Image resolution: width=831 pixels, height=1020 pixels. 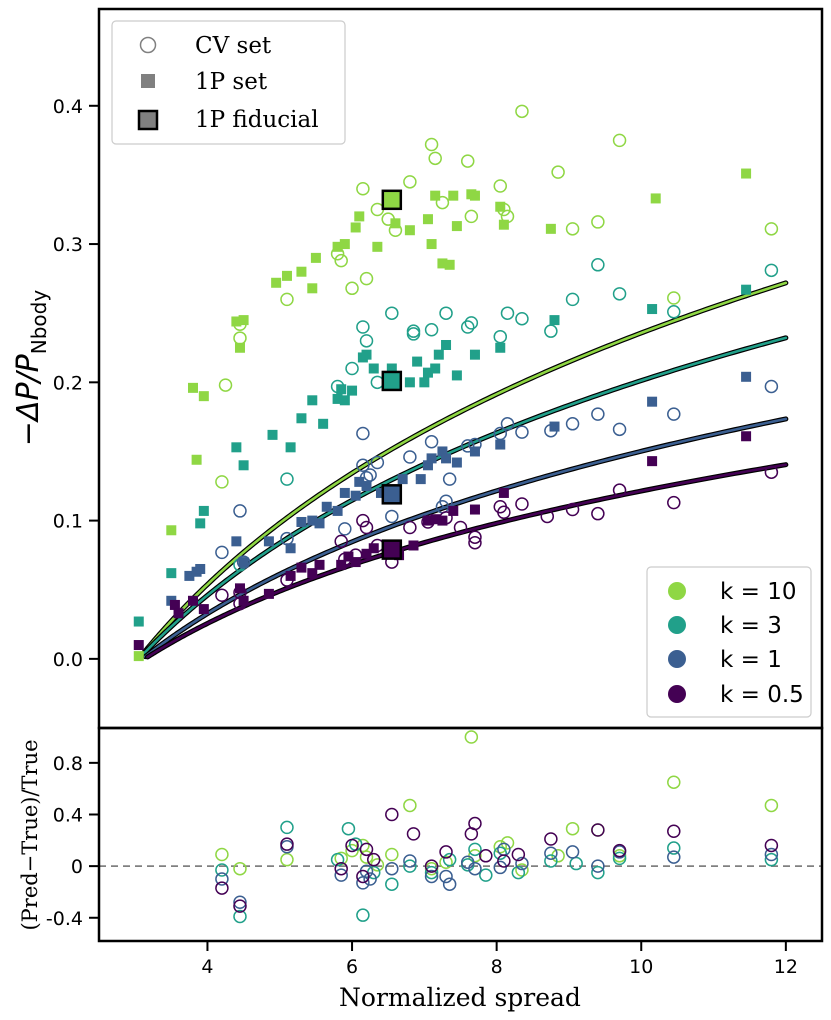 What do you see at coordinates (257, 120) in the screenshot?
I see `legend-1p-fiducial-label: 1P fiducial` at bounding box center [257, 120].